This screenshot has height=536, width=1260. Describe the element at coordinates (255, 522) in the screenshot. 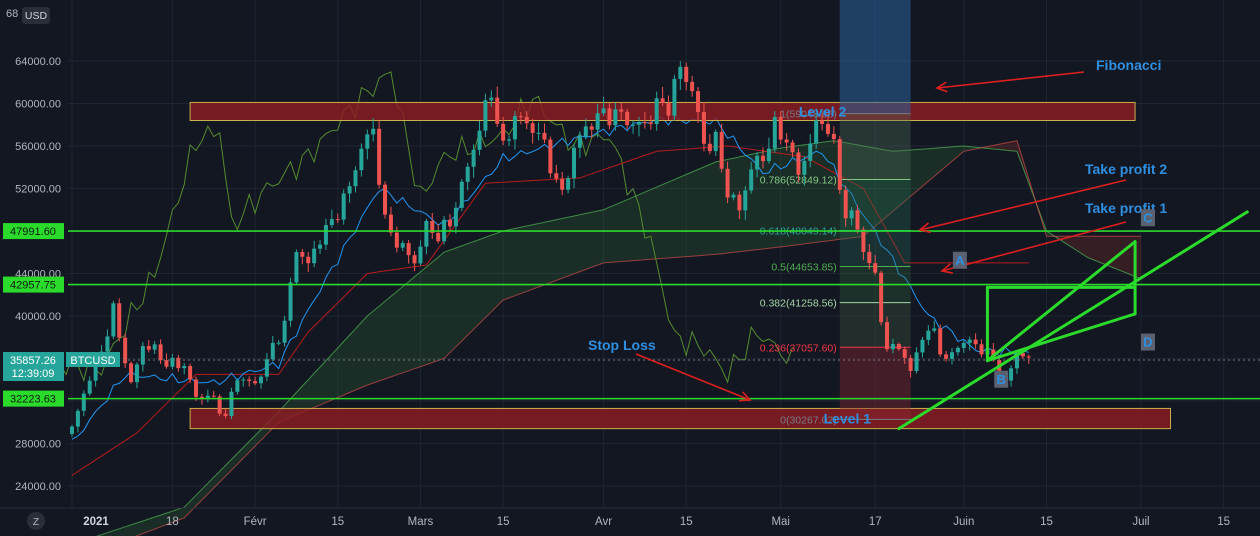

I see `x-tick-label: Févr` at that location.